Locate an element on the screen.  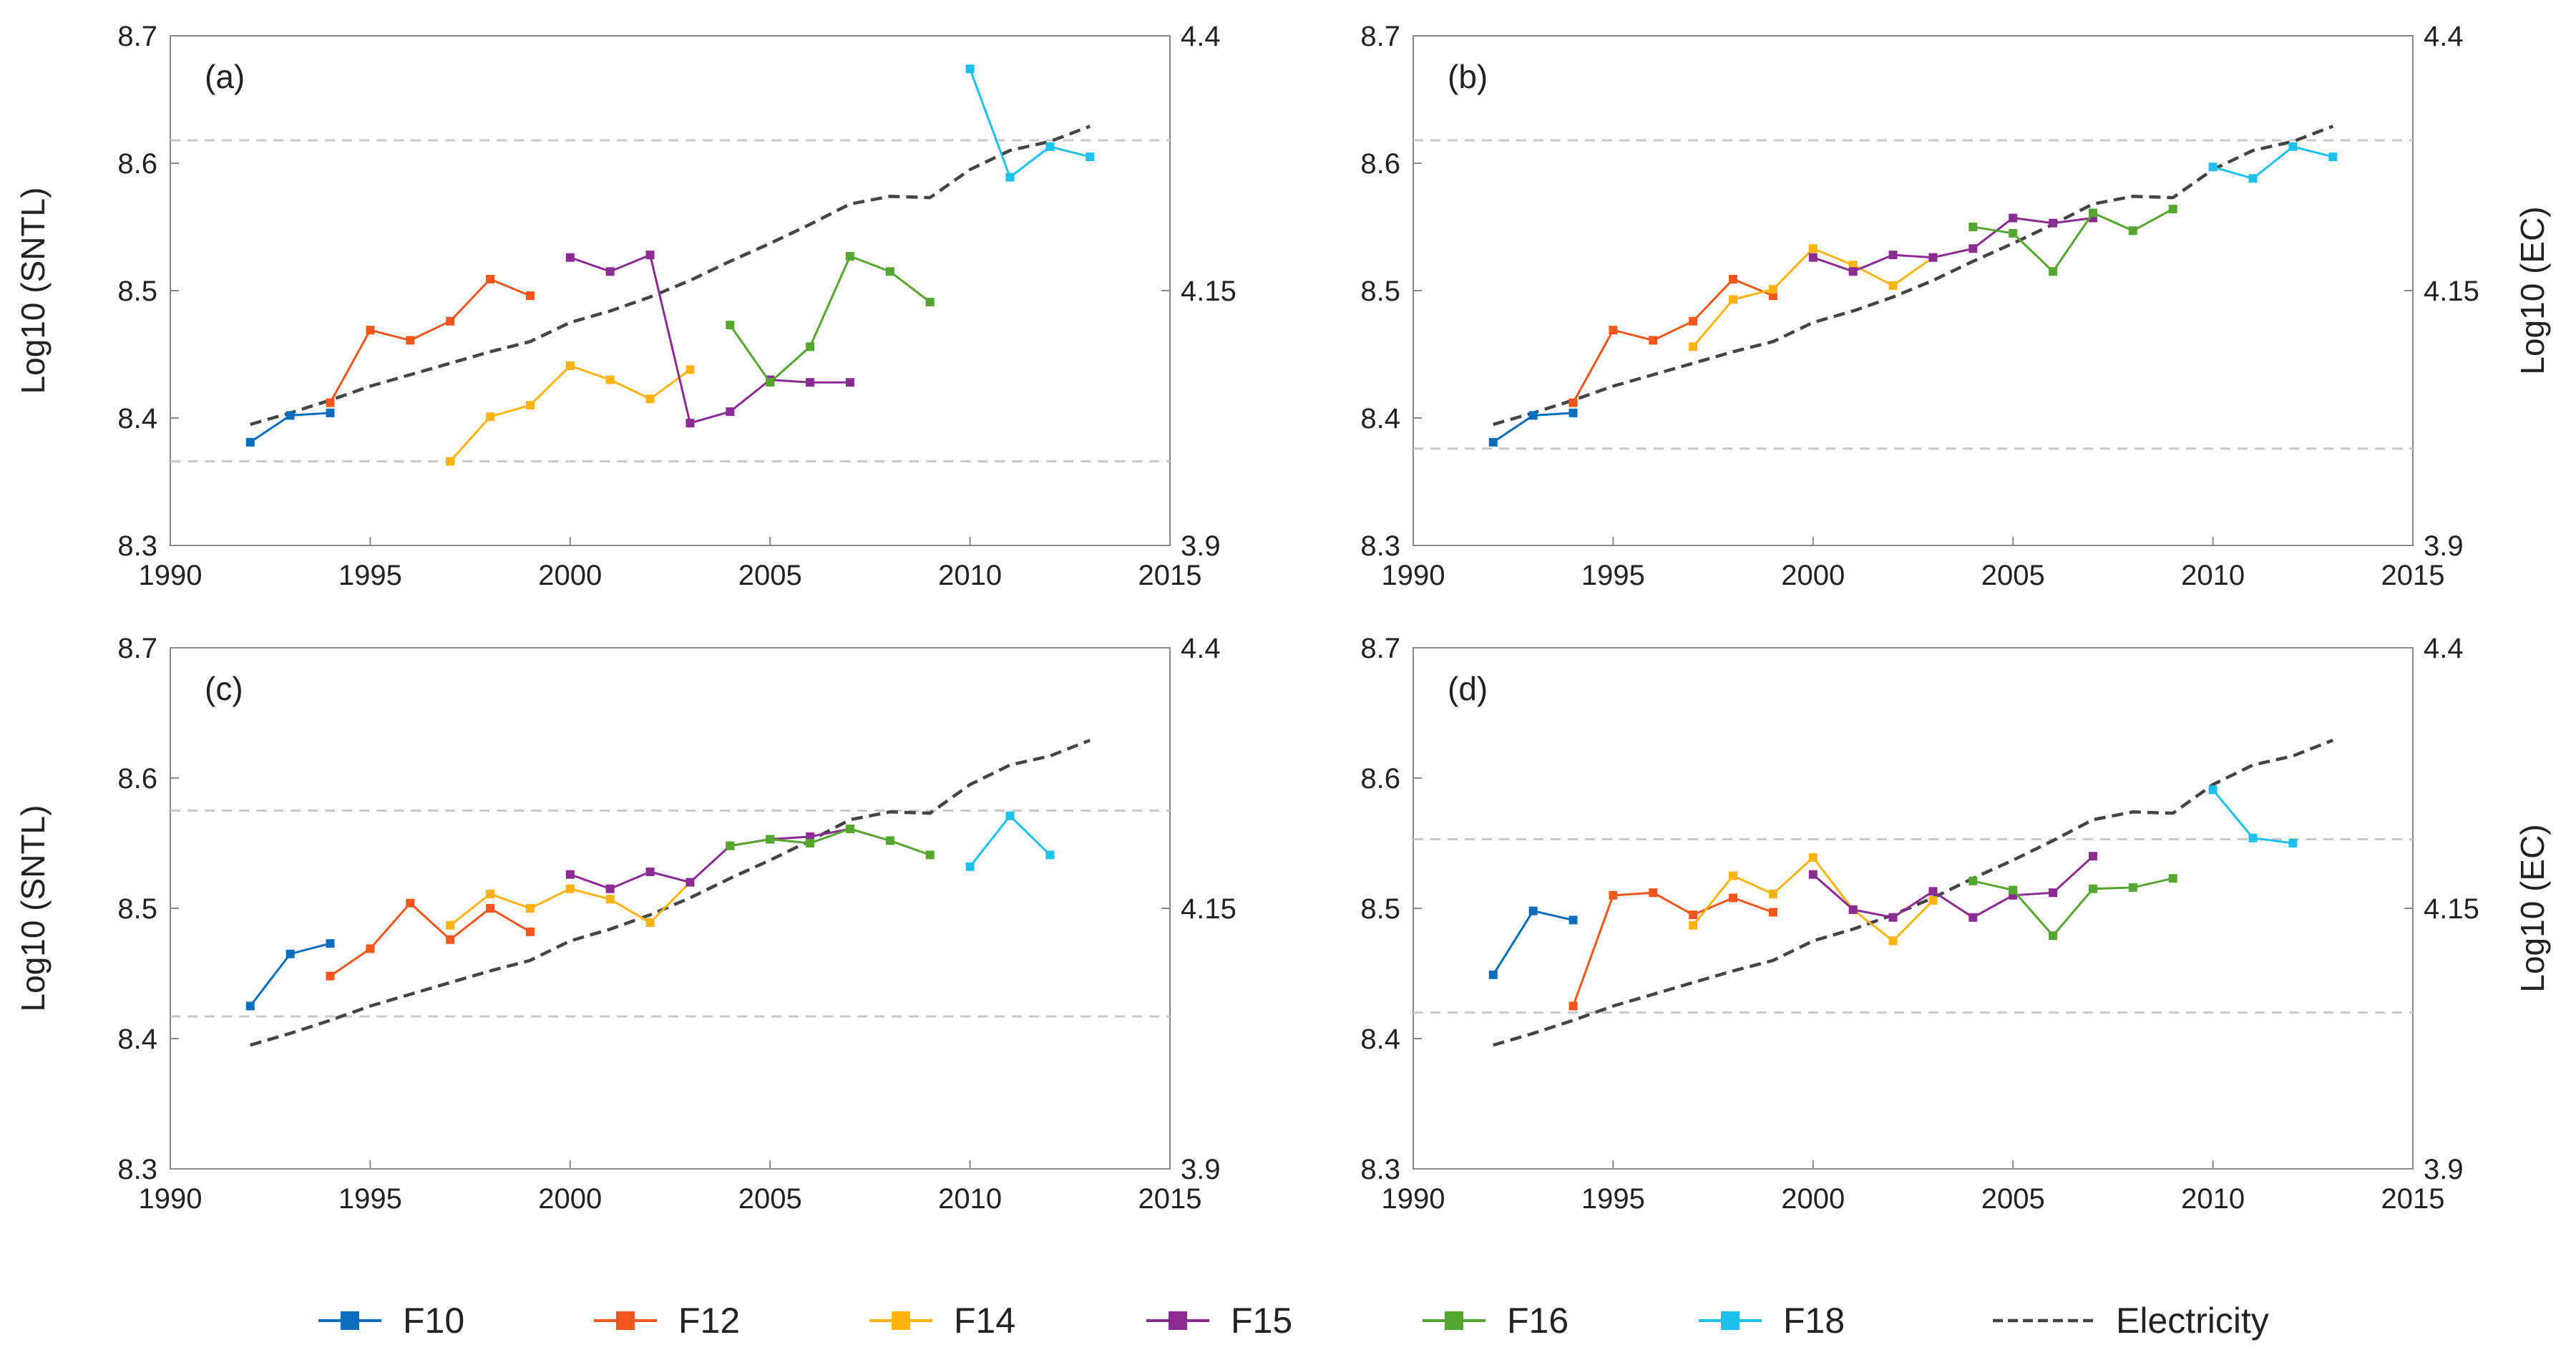
series-f12 is located at coordinates (430, 340).